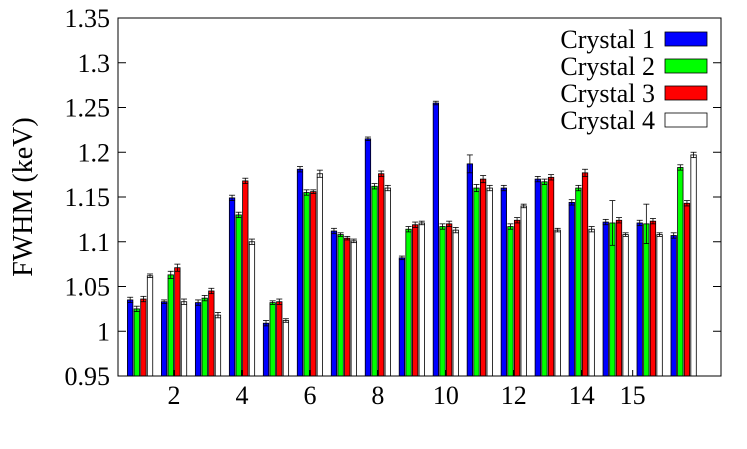  I want to click on errorbar-s3-g15, so click(618, 220).